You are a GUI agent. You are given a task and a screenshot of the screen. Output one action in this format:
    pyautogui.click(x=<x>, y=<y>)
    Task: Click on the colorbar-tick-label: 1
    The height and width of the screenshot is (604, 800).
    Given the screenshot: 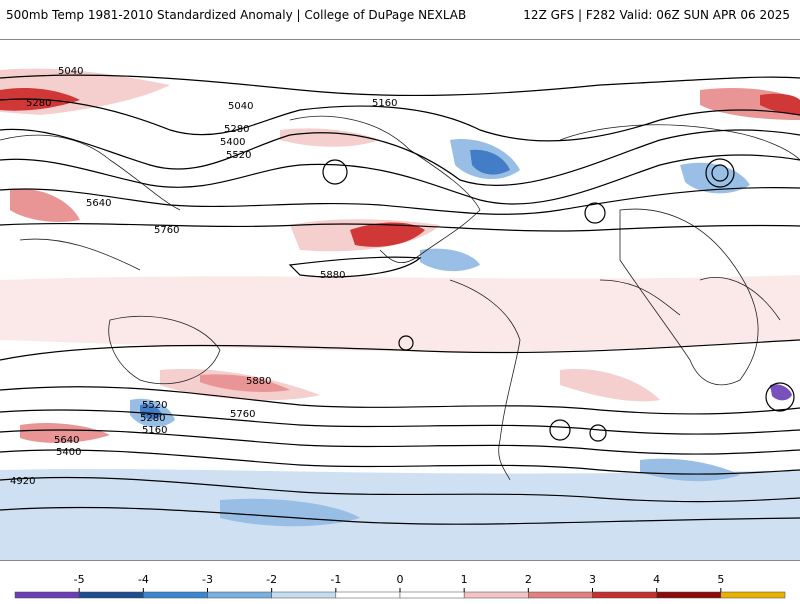 What is the action you would take?
    pyautogui.click(x=464, y=579)
    